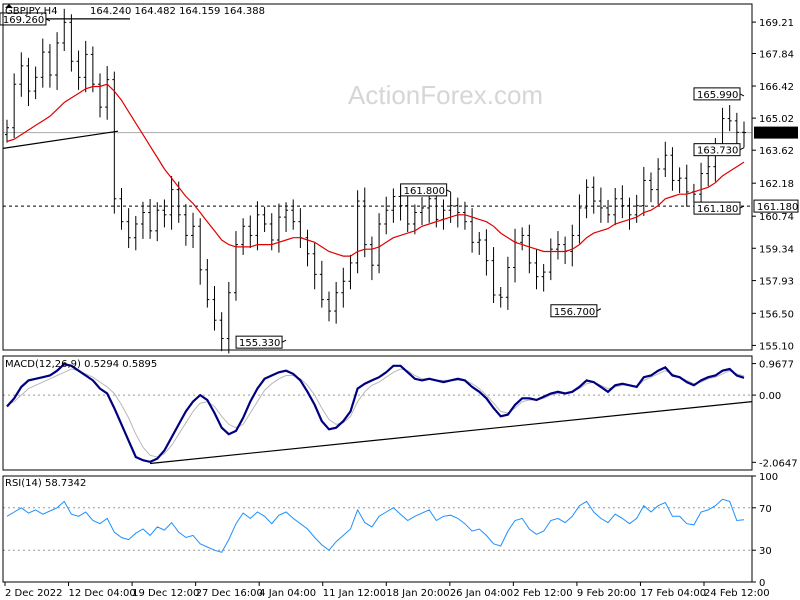 This screenshot has width=800, height=600. What do you see at coordinates (259, 343) in the screenshot?
I see `price-marker-label: 155.330` at bounding box center [259, 343].